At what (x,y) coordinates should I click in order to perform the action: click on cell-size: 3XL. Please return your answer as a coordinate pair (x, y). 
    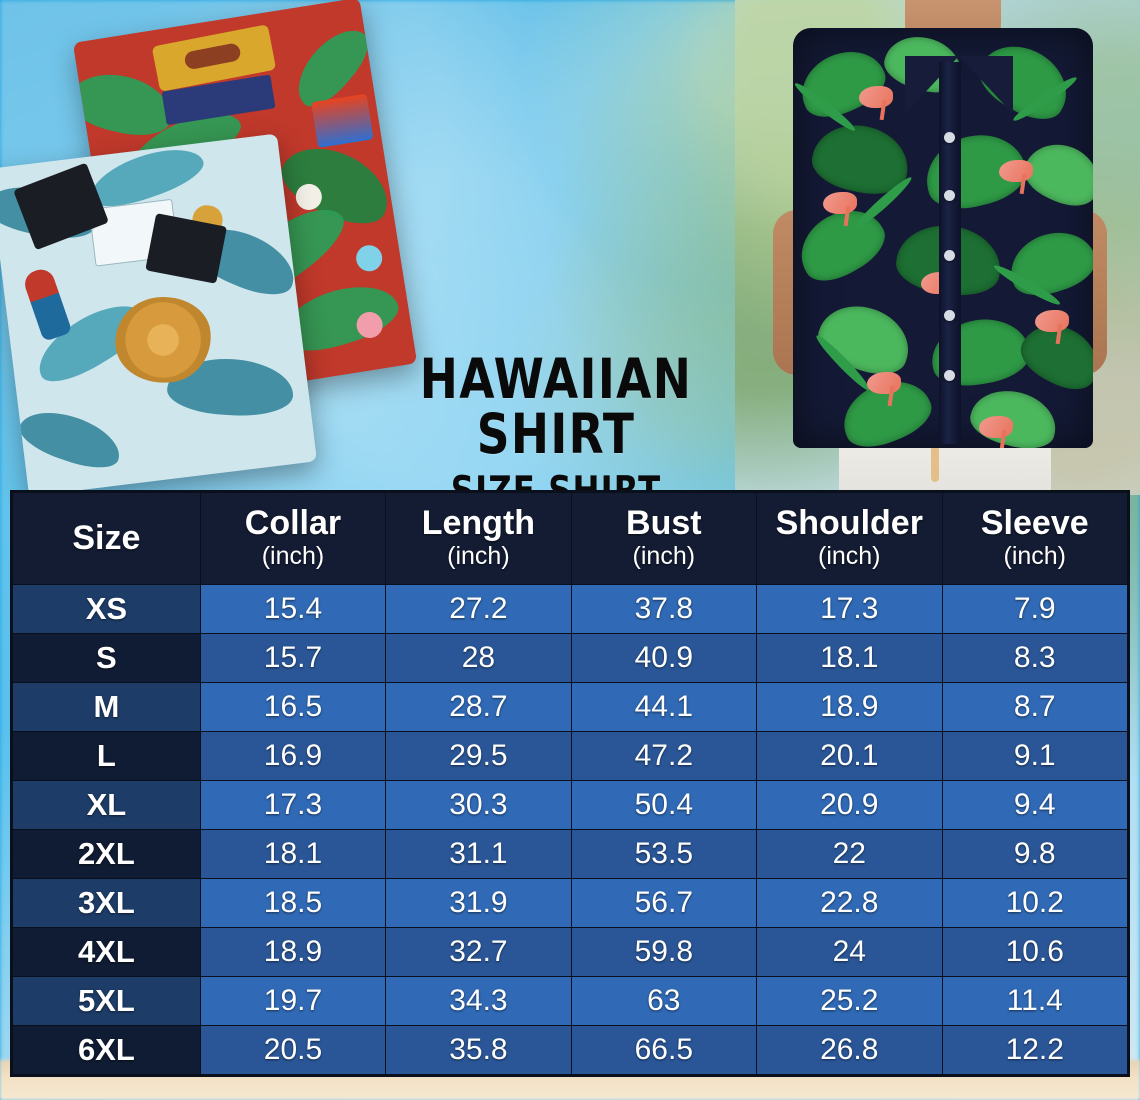
    Looking at the image, I should click on (106, 903).